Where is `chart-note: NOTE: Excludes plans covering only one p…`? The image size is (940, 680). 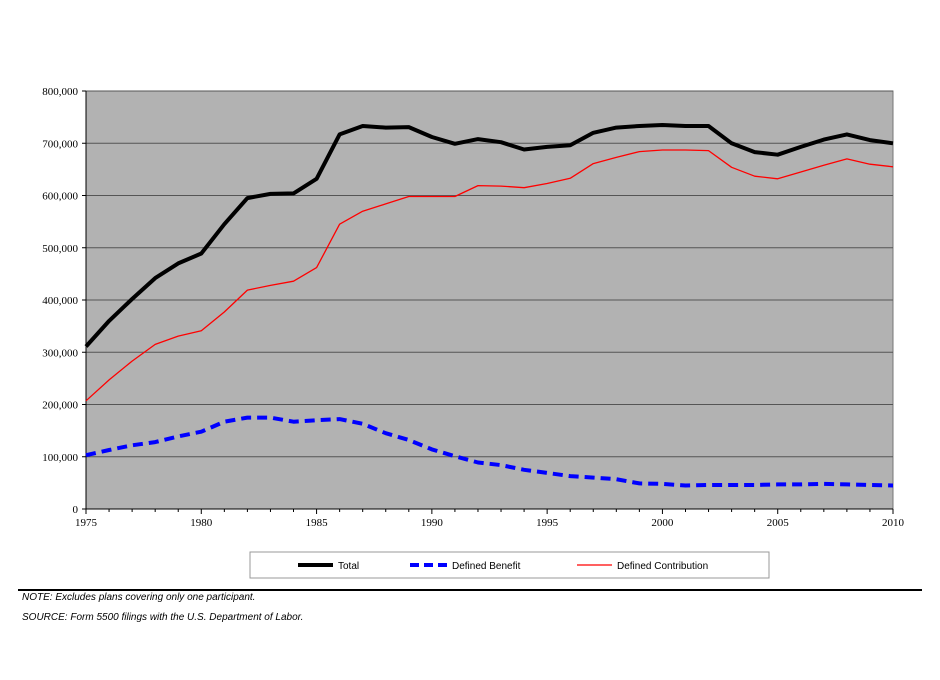 chart-note: NOTE: Excludes plans covering only one p… is located at coordinates (139, 597).